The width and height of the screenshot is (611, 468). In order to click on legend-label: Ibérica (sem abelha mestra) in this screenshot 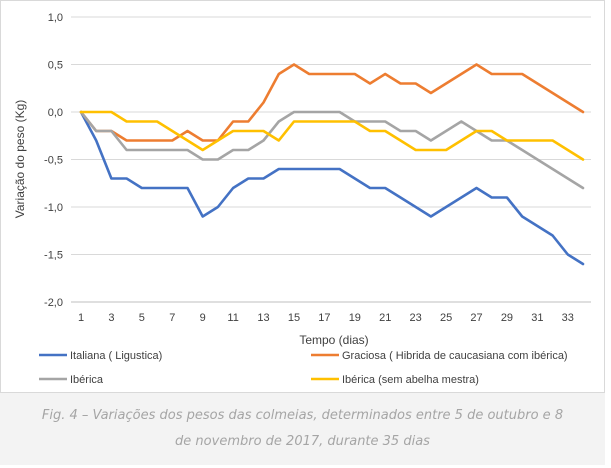, I will do `click(410, 380)`.